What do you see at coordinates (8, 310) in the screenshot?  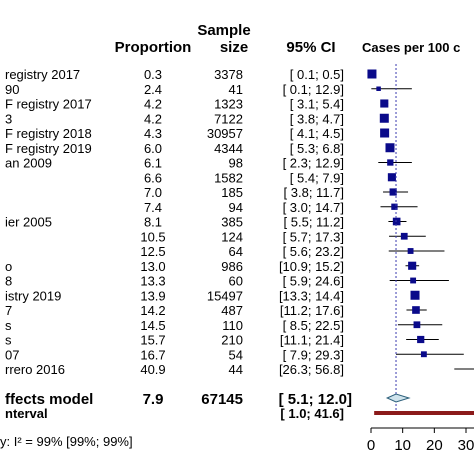 I see `study-label: 7` at bounding box center [8, 310].